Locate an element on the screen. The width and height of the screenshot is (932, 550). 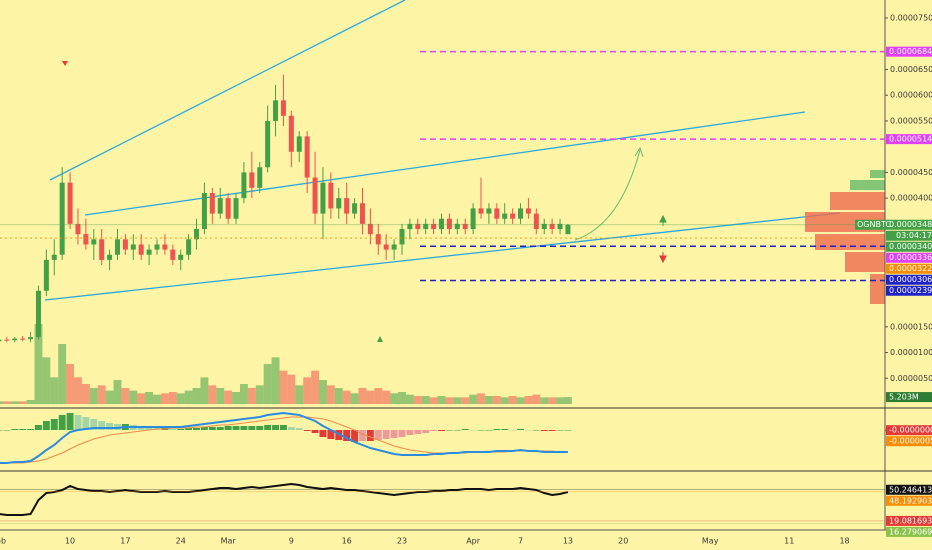
price-tag-label: 0.00006846 is located at coordinates (910, 51).